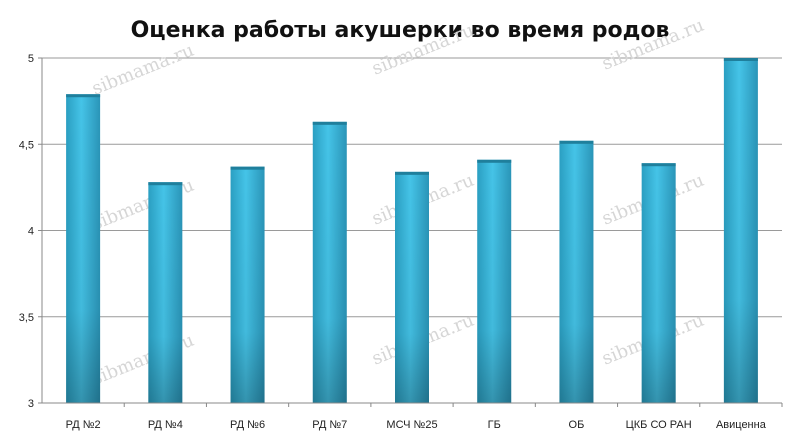 Image resolution: width=800 pixels, height=448 pixels. Describe the element at coordinates (329, 425) in the screenshot. I see `x-tick-label: РД №7` at that location.